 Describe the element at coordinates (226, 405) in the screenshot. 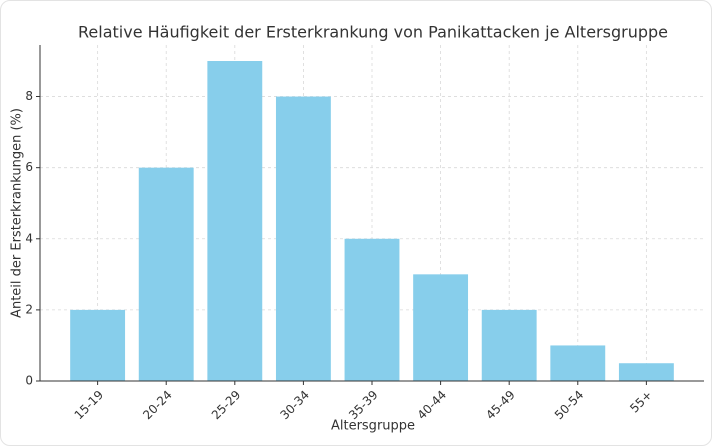

I see `x-tick-label: 25-29` at that location.